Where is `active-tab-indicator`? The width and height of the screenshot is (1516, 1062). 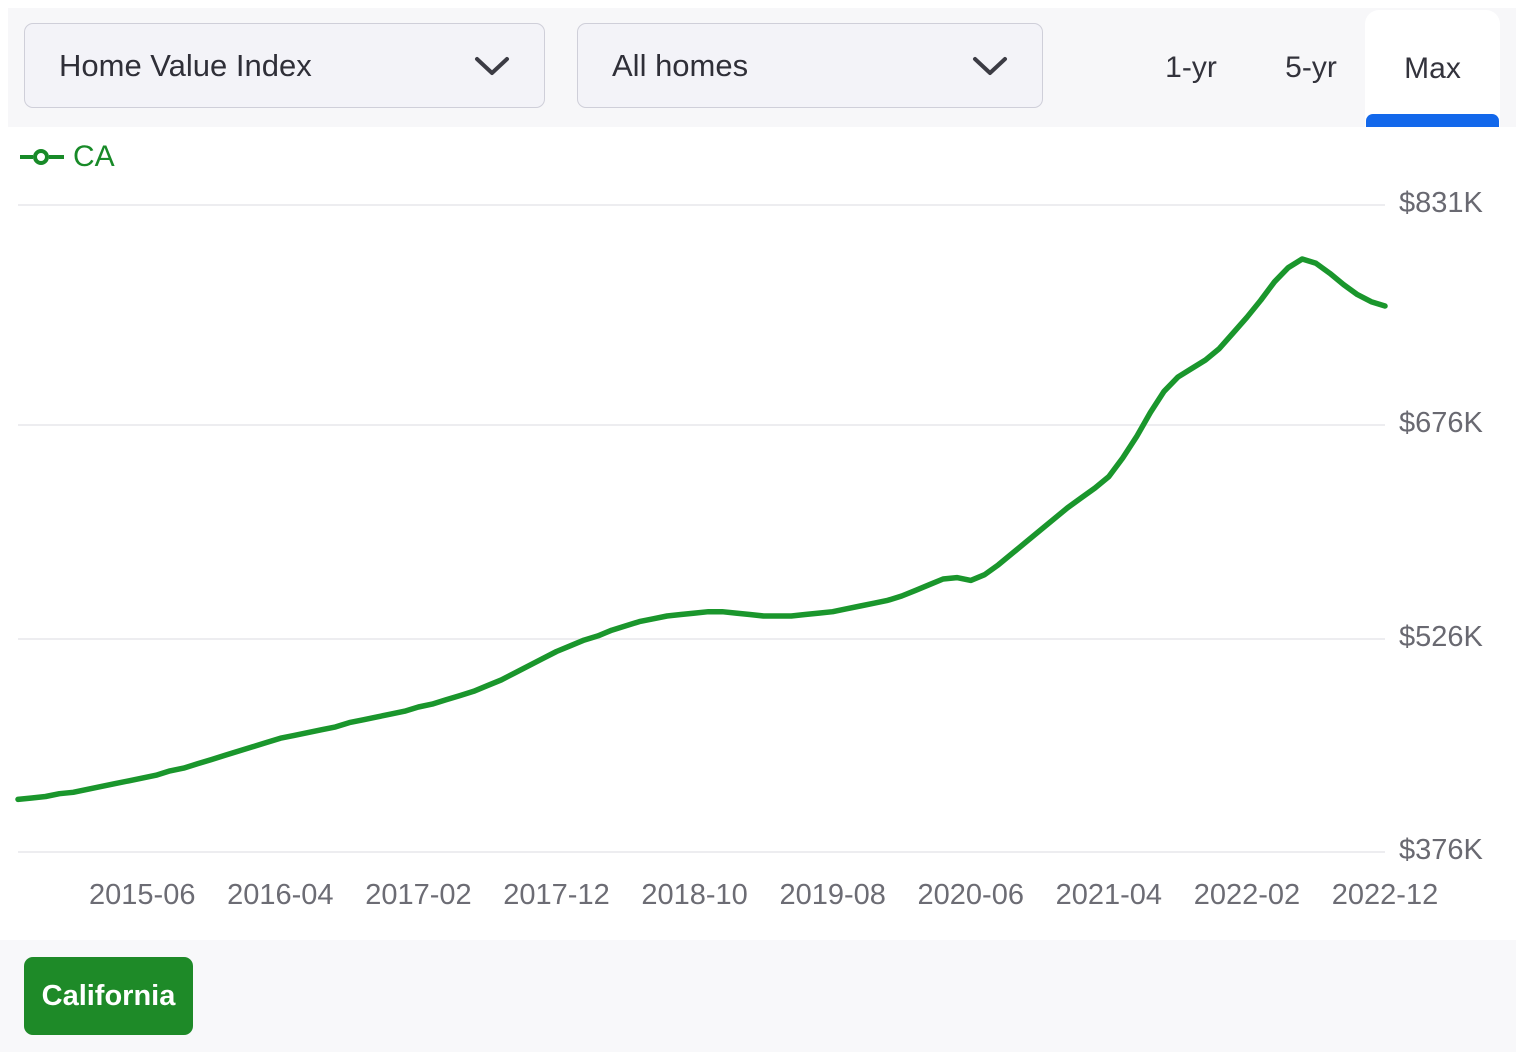
active-tab-indicator is located at coordinates (1432, 120).